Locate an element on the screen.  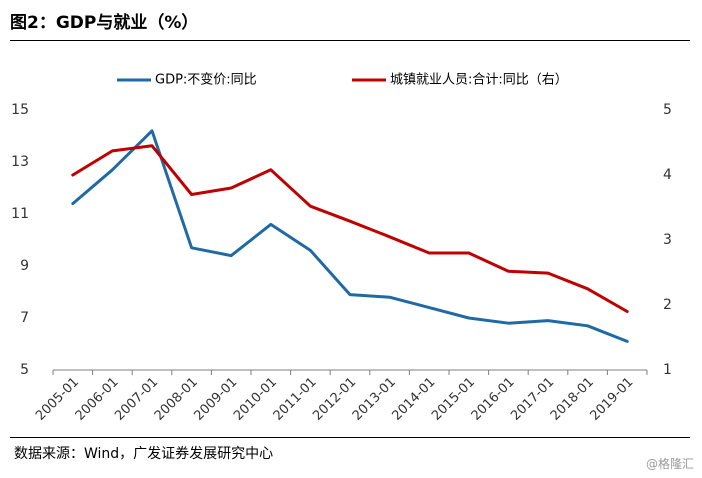
right-y-tick-label: 1 is located at coordinates (667, 370).